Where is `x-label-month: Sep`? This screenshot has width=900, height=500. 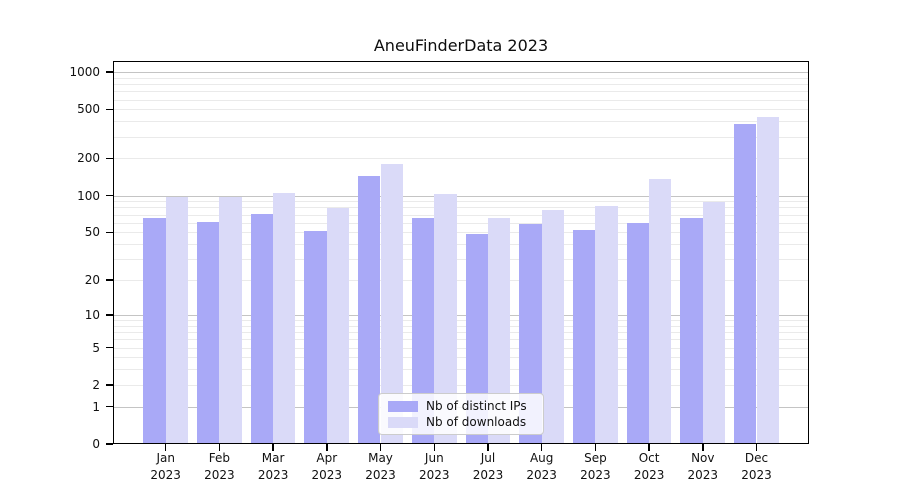
x-label-month: Sep is located at coordinates (595, 458).